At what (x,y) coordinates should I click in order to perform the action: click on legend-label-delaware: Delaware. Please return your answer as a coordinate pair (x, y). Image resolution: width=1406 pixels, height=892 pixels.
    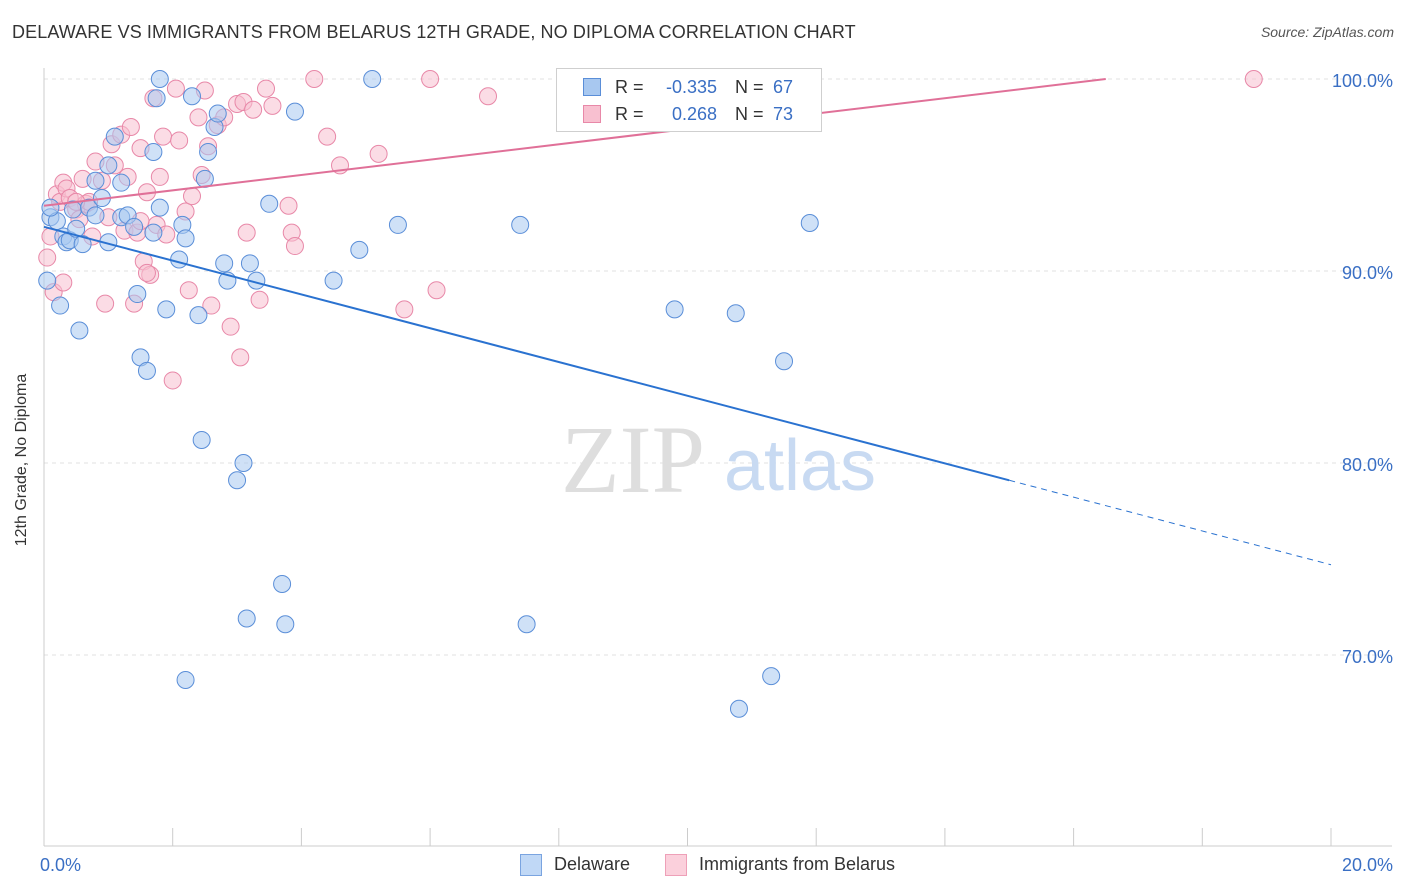
    Looking at the image, I should click on (592, 864).